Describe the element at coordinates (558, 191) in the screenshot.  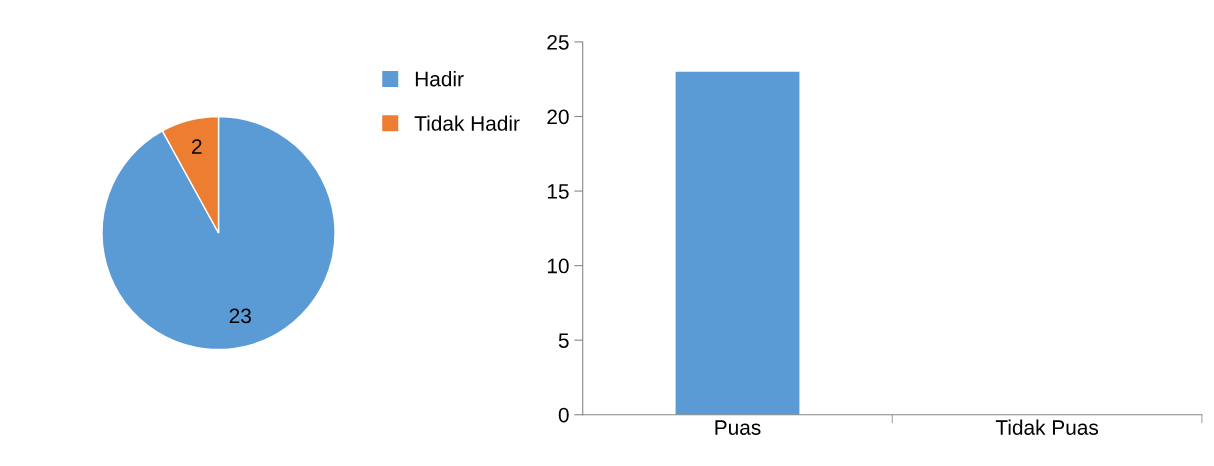
I see `y-tick-label: 15` at that location.